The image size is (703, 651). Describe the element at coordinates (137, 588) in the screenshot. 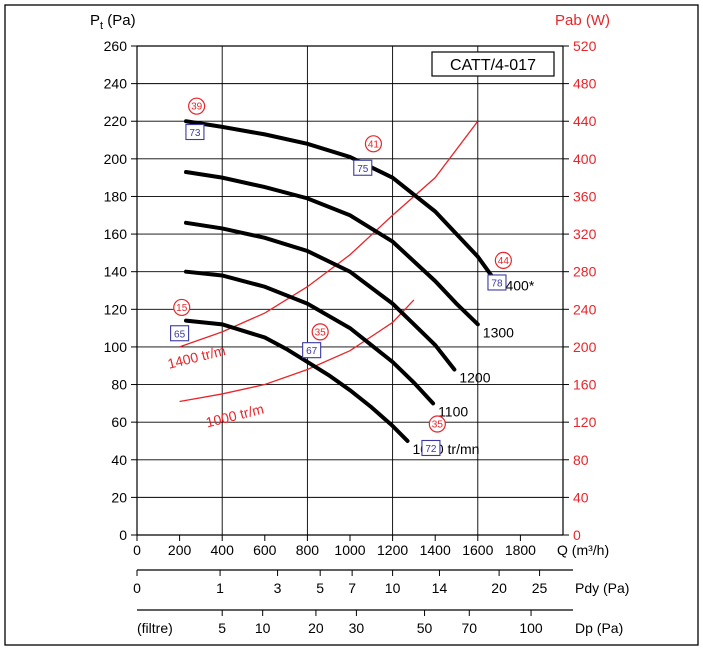

I see `pdy-tick-label: 0` at that location.